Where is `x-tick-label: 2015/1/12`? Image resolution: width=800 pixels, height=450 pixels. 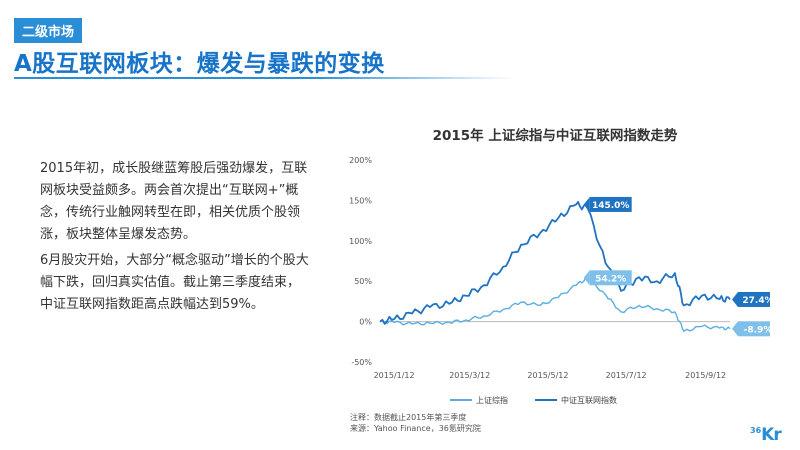
x-tick-label: 2015/1/12 is located at coordinates (394, 375).